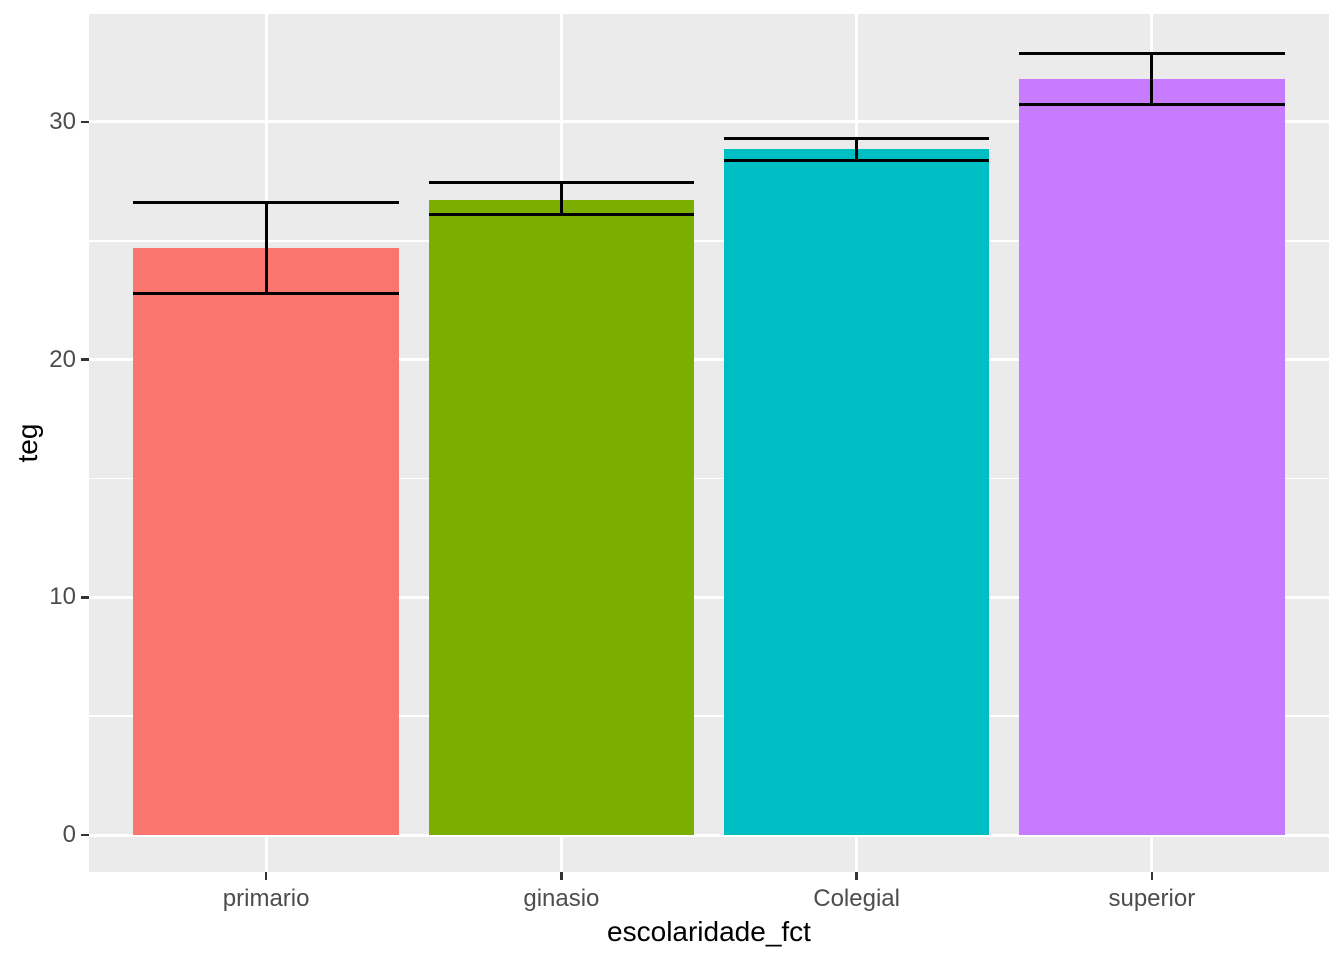  Describe the element at coordinates (561, 198) in the screenshot. I see `errorbar-stem-ginasio` at that location.